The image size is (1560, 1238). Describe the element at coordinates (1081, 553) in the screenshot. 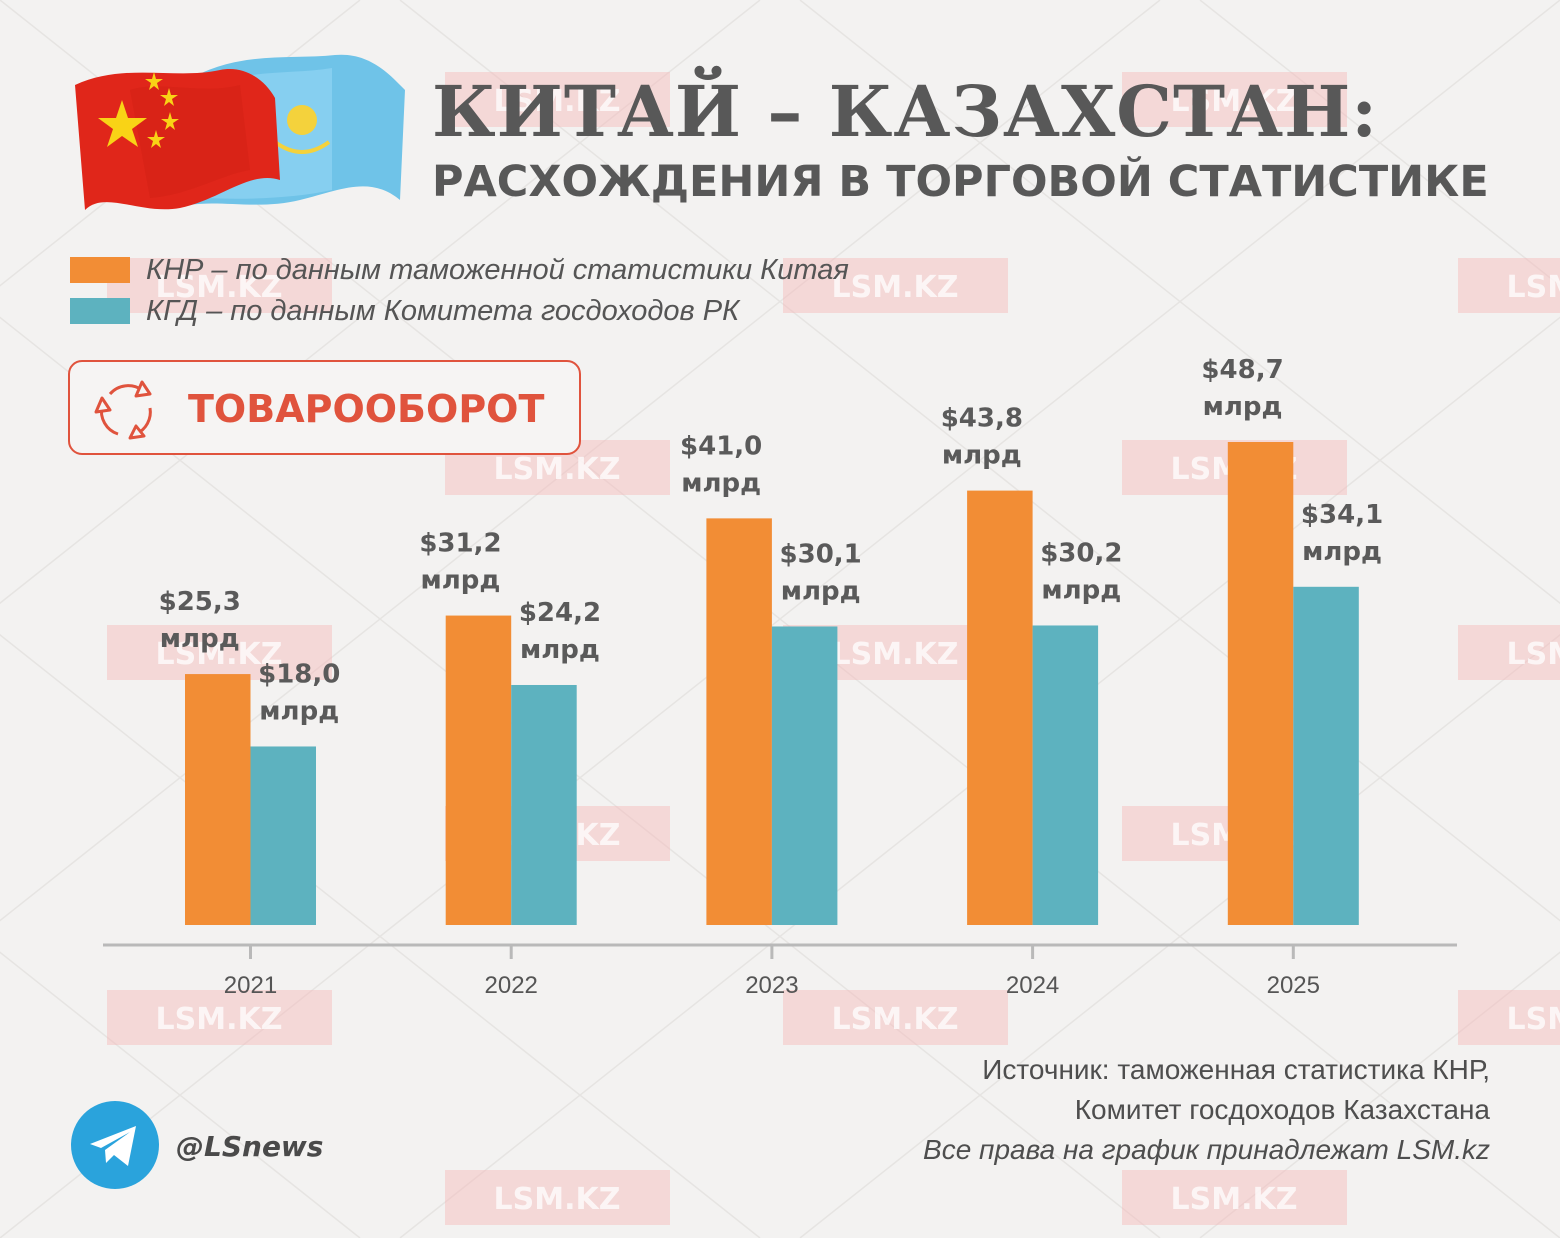

I see `value-label: $30,2` at that location.